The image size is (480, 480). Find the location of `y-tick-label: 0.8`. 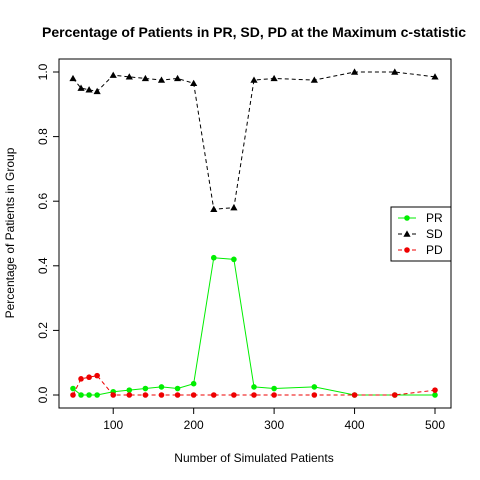

y-tick-label: 0.8 is located at coordinates (43, 136).